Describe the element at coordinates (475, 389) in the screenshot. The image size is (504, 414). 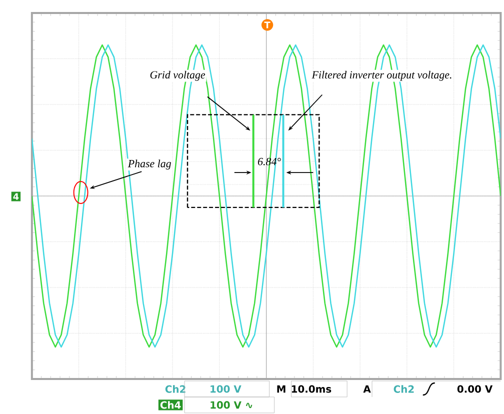
I see `text: 0.00 V` at that location.